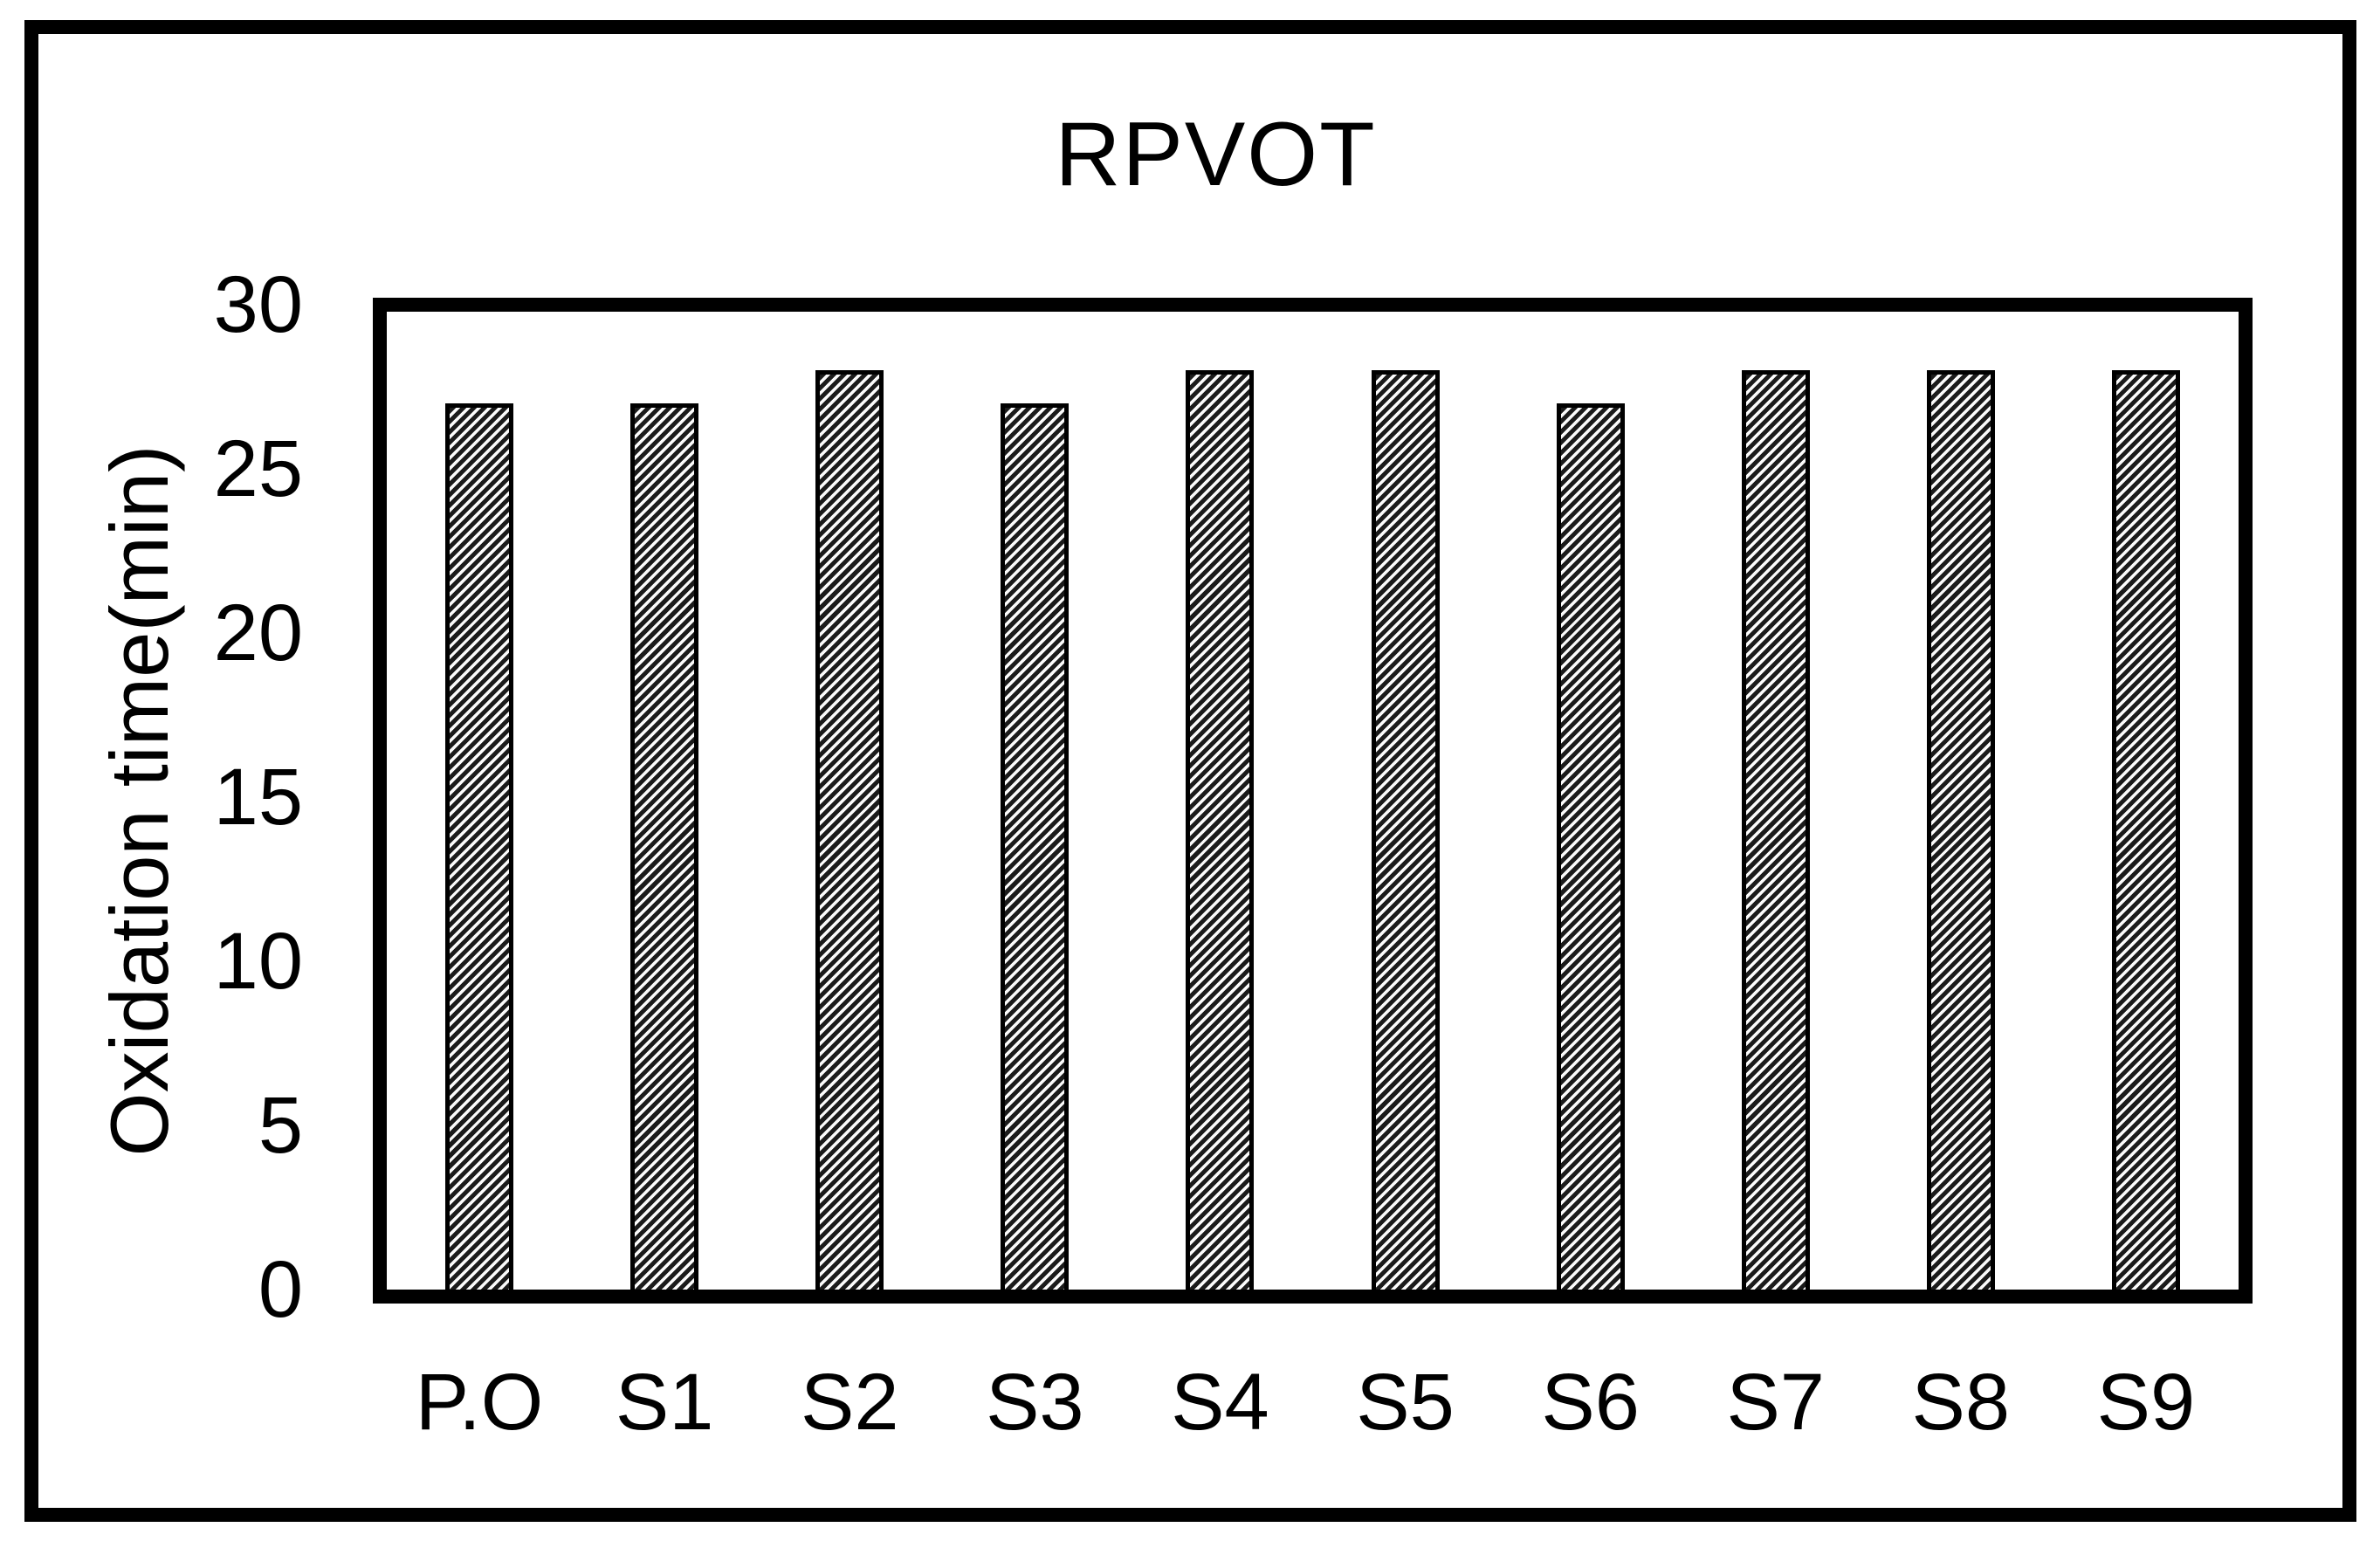  What do you see at coordinates (258, 633) in the screenshot?
I see `y-tick-label: 20` at bounding box center [258, 633].